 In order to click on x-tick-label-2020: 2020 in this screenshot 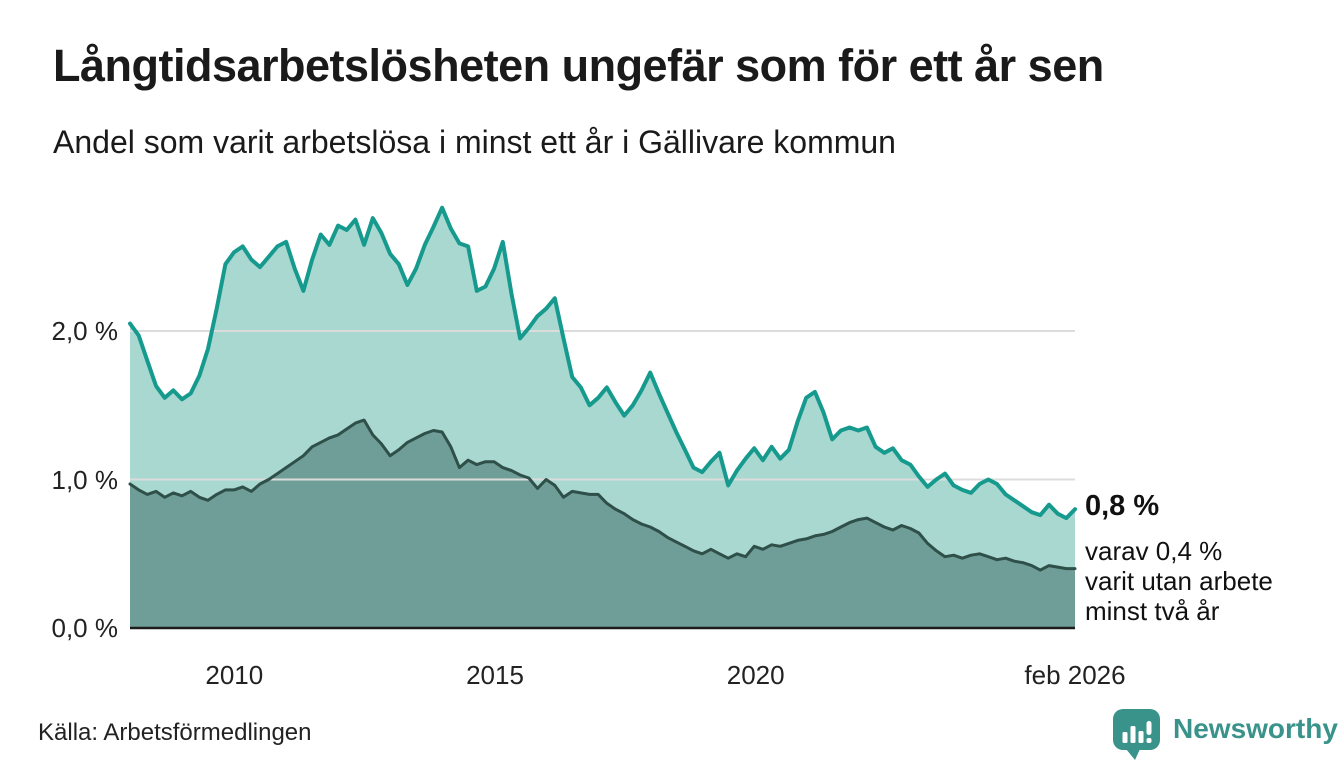, I will do `click(755, 675)`.